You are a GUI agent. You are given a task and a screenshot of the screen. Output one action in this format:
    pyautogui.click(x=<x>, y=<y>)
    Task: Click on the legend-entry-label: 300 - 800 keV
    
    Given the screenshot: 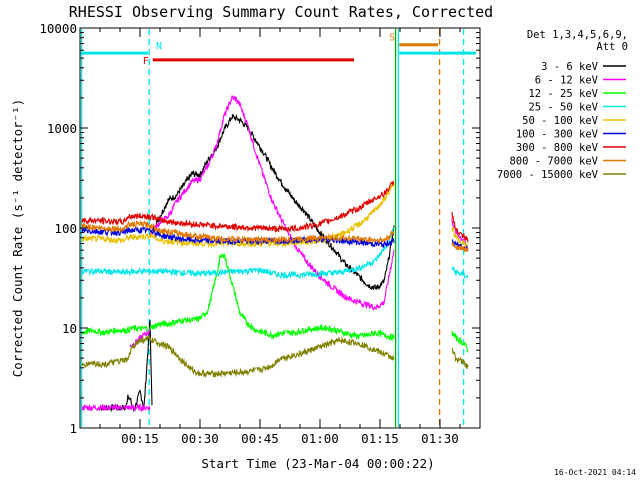 What is the action you would take?
    pyautogui.click(x=557, y=148)
    